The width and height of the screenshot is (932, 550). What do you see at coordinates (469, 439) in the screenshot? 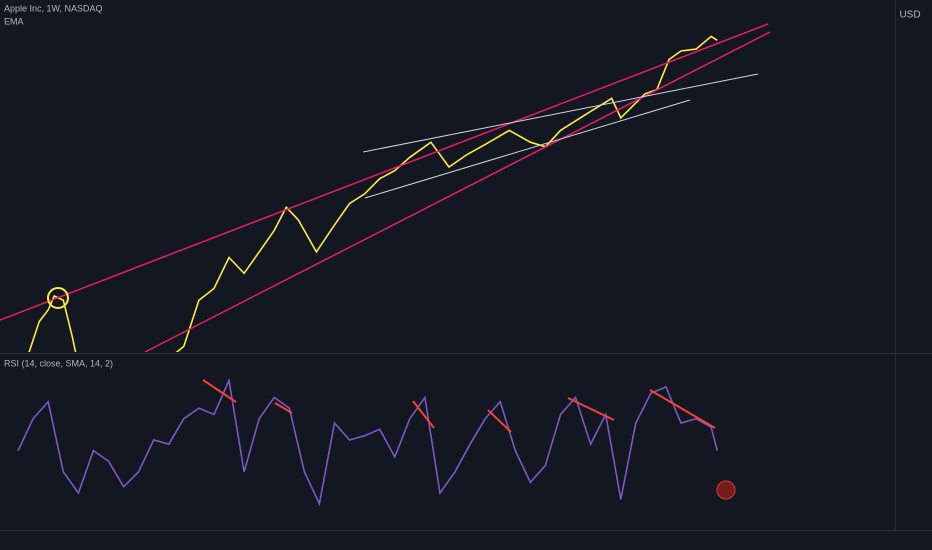
I see `rsi-drawings` at bounding box center [469, 439].